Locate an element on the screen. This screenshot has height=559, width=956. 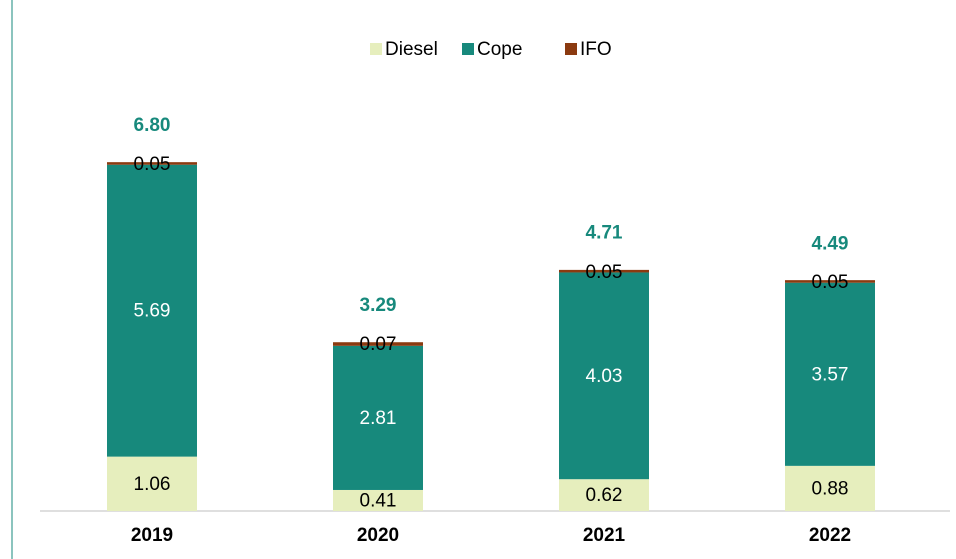
data-label: 5.69 is located at coordinates (152, 311).